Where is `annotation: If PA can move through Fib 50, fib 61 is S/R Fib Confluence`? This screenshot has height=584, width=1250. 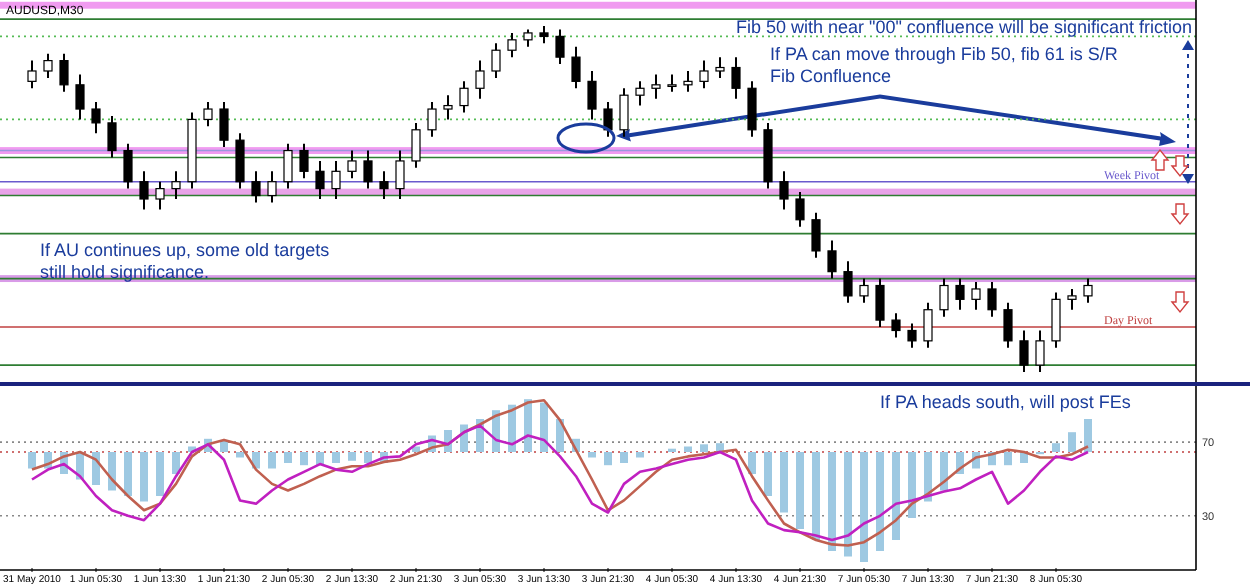 annotation: If PA can move through Fib 50, fib 61 is S/R Fib Confluence is located at coordinates (944, 65).